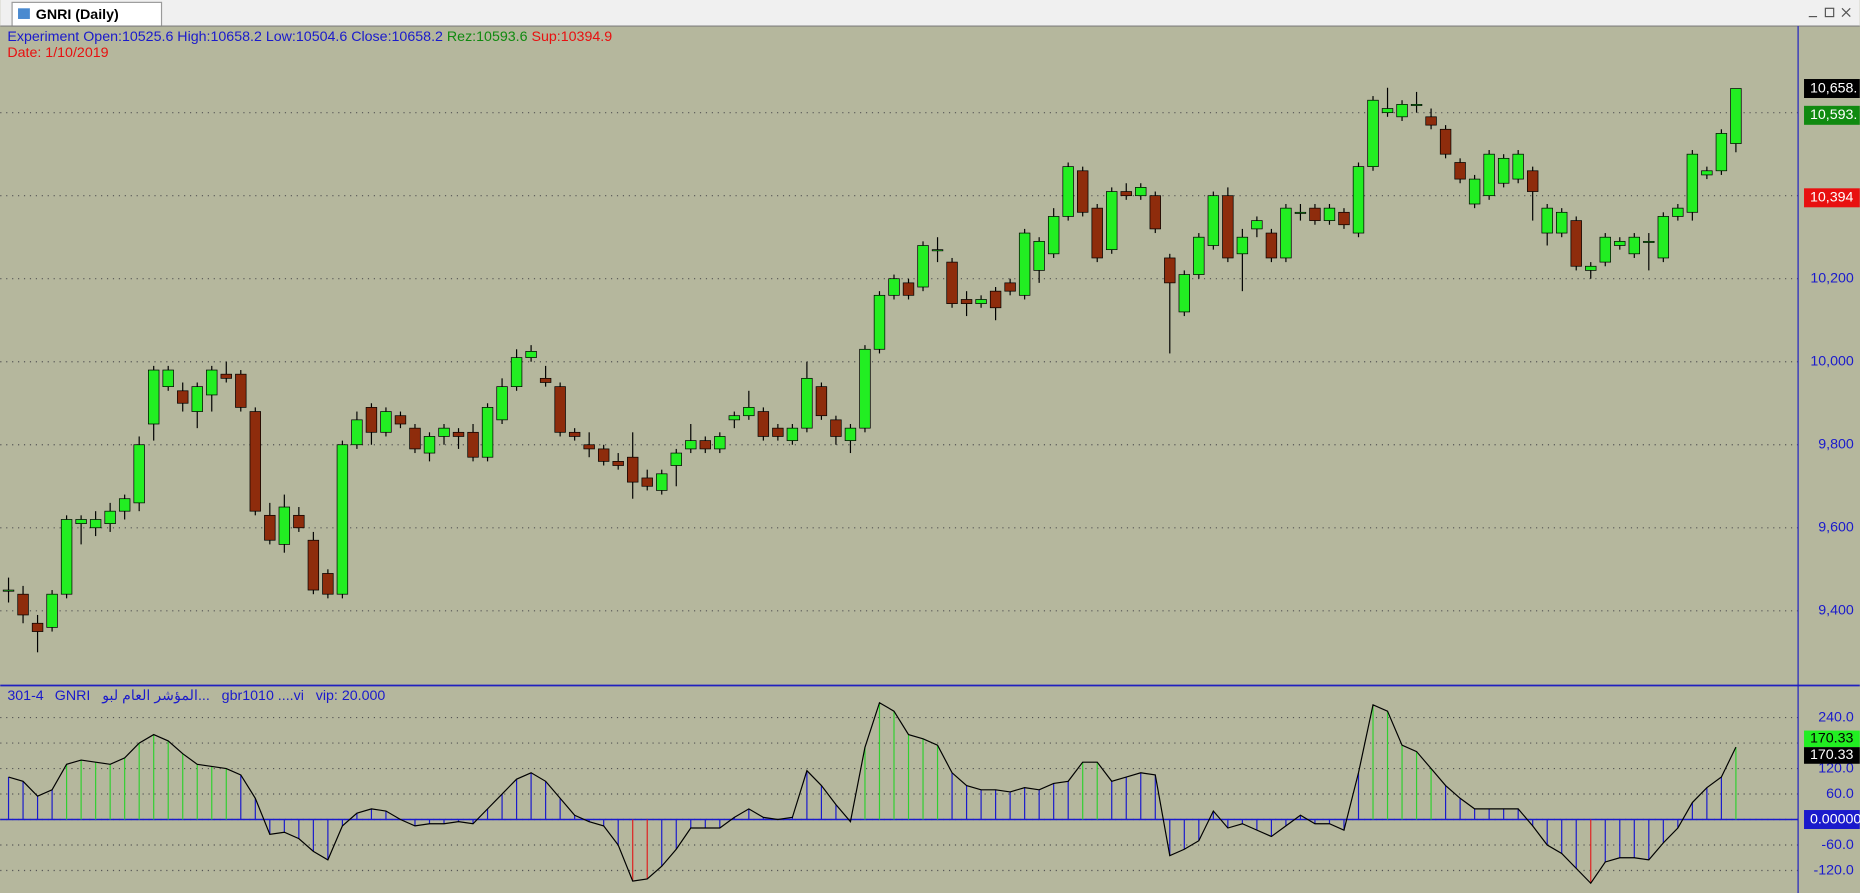 The height and width of the screenshot is (893, 1860). What do you see at coordinates (263, 696) in the screenshot?
I see `ind-title-part: gbr1010 ....vi` at bounding box center [263, 696].